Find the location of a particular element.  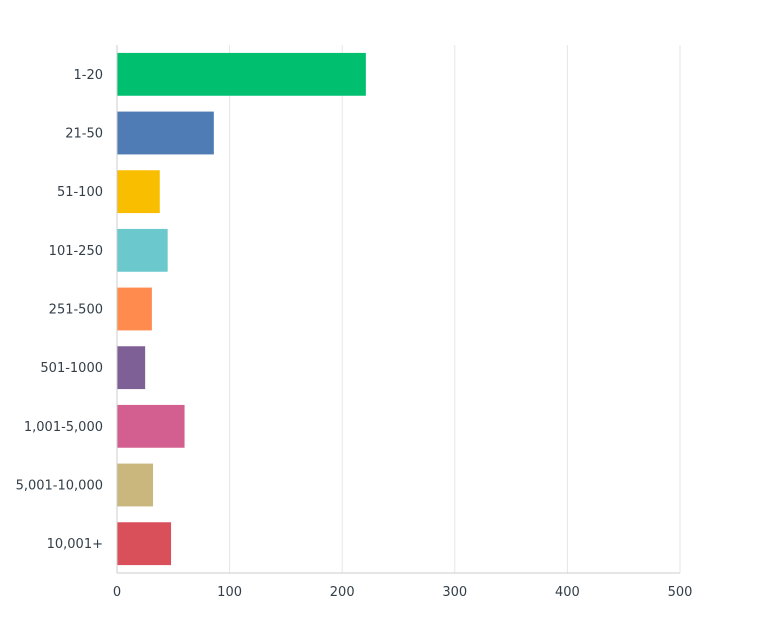

category-label: 10,001+ is located at coordinates (75, 544).